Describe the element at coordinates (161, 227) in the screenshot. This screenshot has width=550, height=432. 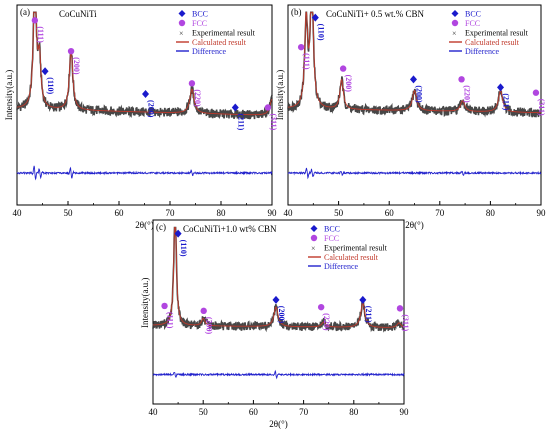
I see `panel-label: (c)` at that location.